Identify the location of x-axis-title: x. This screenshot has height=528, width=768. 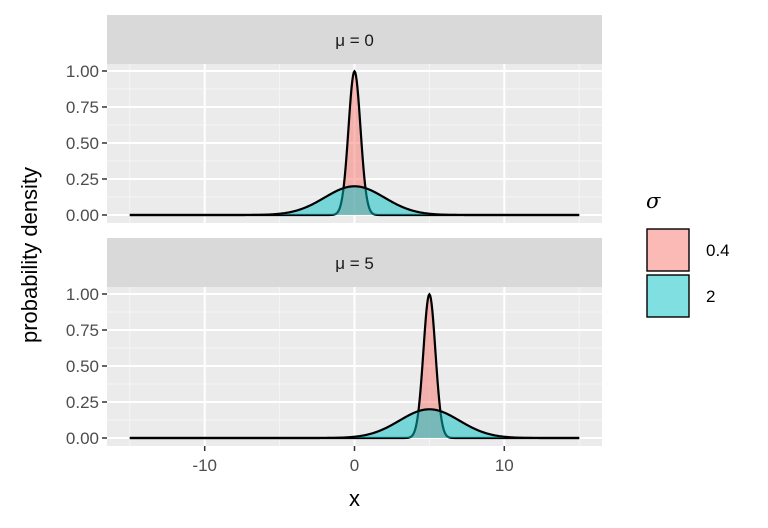
(354, 498).